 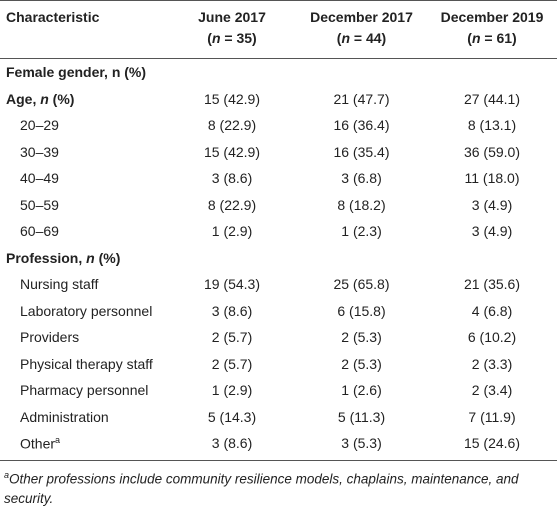 What do you see at coordinates (361, 284) in the screenshot?
I see `cell: 25 (65.8)` at bounding box center [361, 284].